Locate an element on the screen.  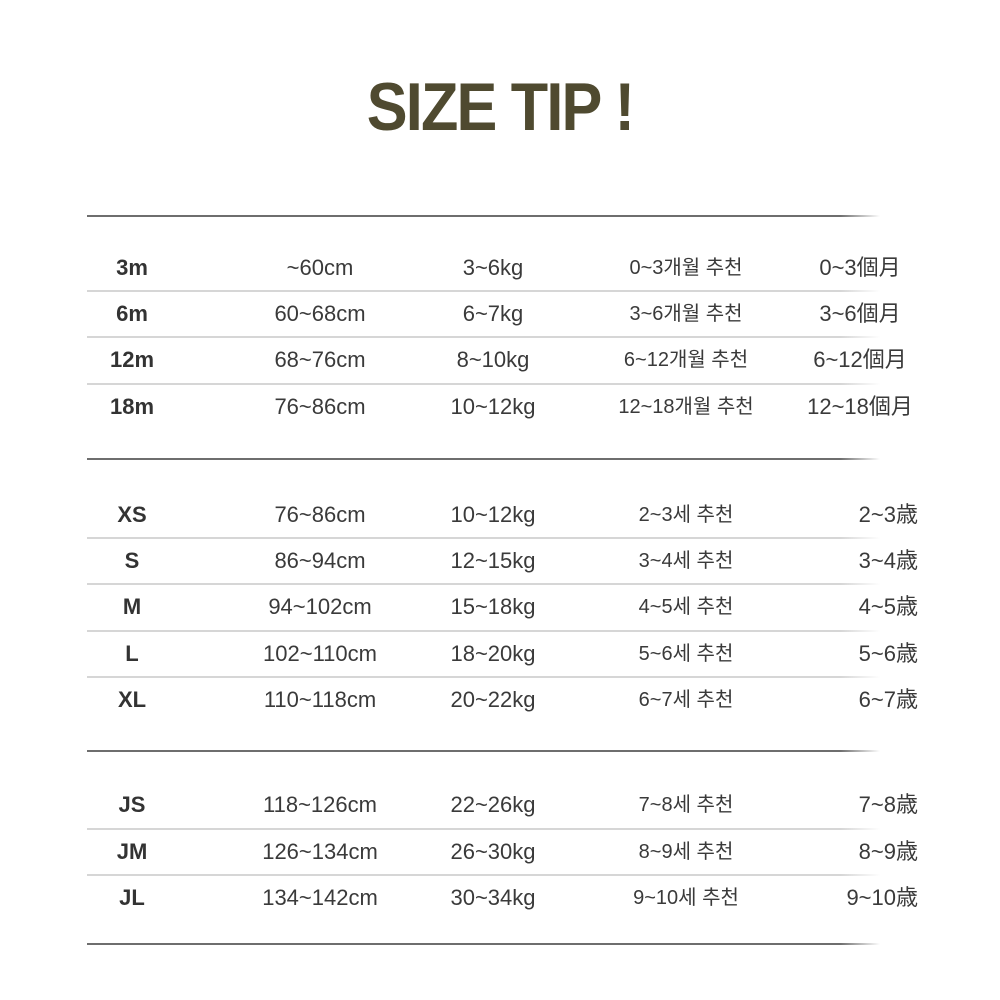
height-range: 94~102cm is located at coordinates (320, 606).